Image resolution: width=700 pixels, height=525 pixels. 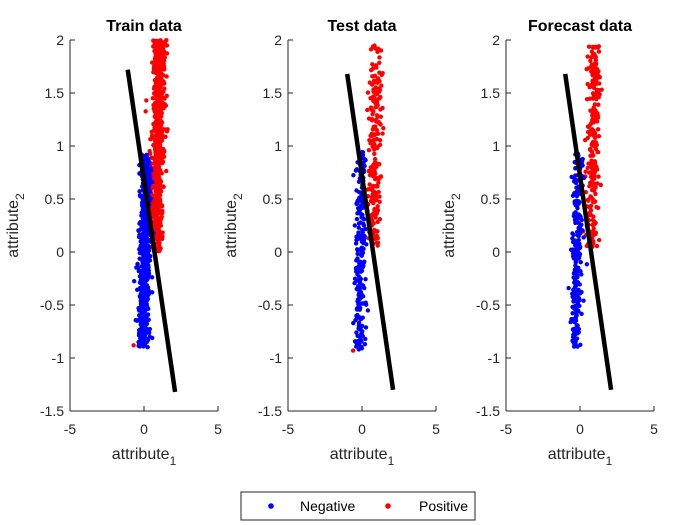 What do you see at coordinates (580, 26) in the screenshot?
I see `panel-title: Forecast data` at bounding box center [580, 26].